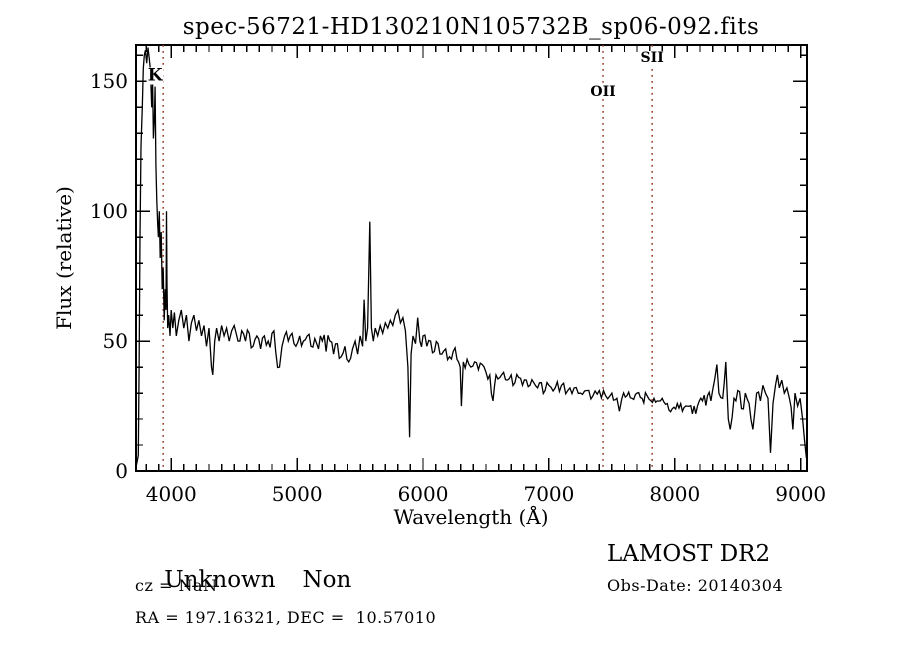  I want to click on classification-text: Unknown Non, so click(243, 580).